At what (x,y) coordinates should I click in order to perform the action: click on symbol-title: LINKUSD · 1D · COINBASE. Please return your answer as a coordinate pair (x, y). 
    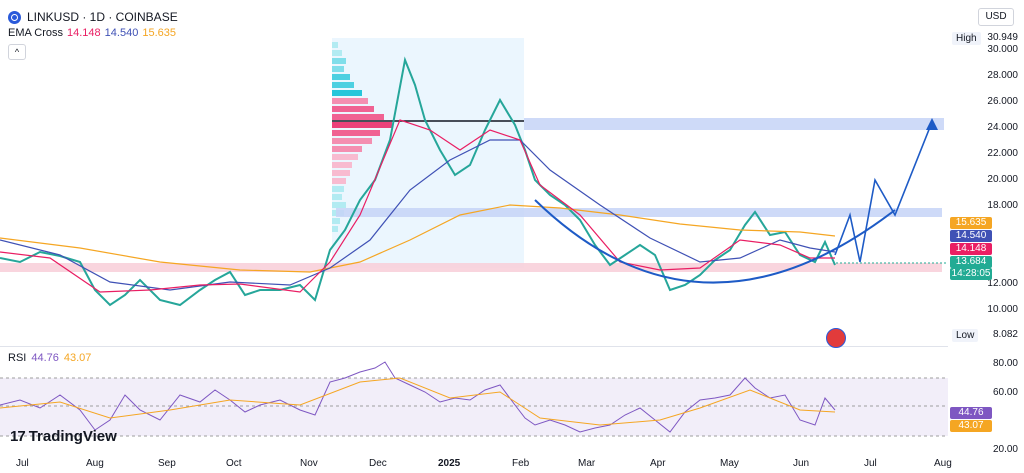
    Looking at the image, I should click on (102, 17).